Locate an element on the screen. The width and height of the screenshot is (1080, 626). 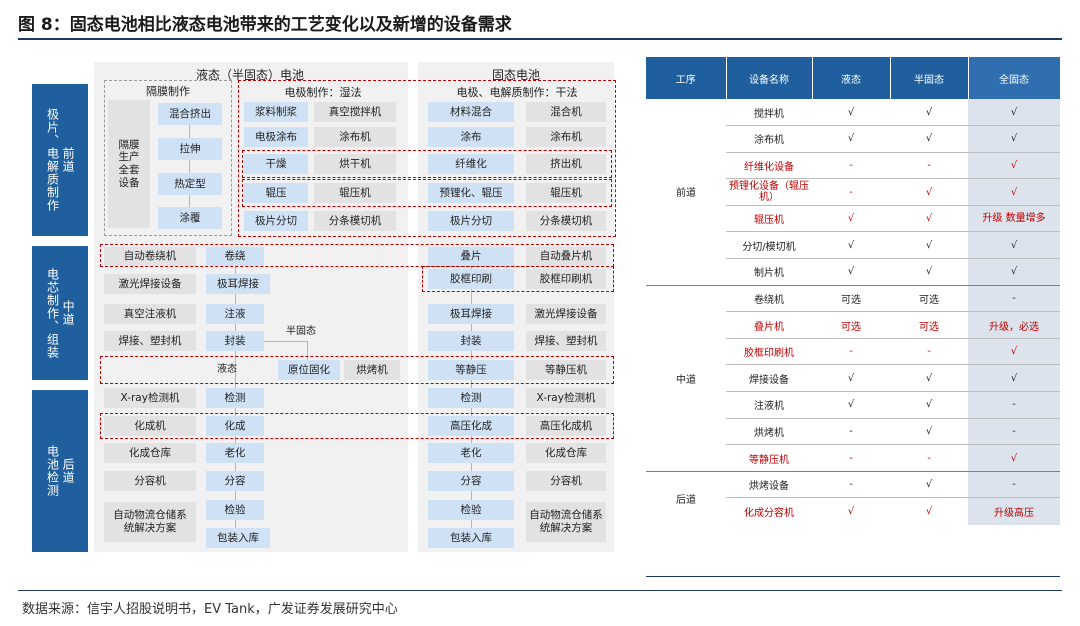
back-step-inspection: 检测 is located at coordinates (235, 398).